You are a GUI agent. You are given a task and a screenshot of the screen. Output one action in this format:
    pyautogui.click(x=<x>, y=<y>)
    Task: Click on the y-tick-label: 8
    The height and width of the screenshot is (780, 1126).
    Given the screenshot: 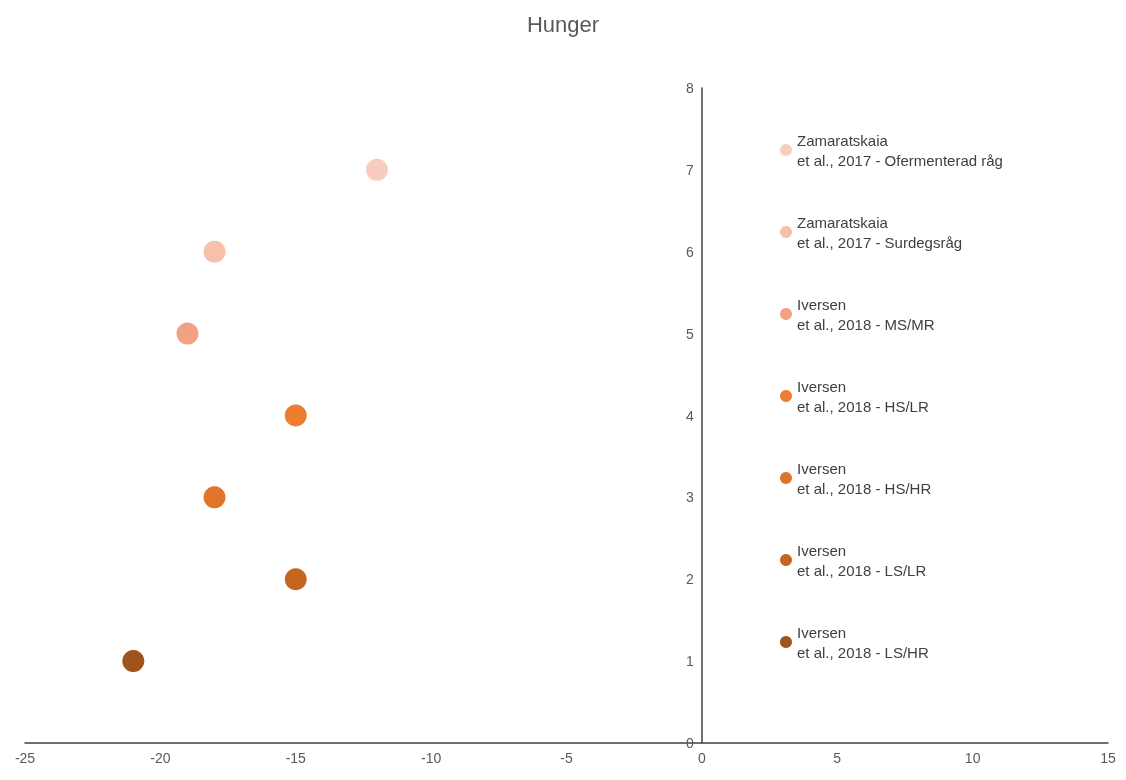 What is the action you would take?
    pyautogui.click(x=690, y=88)
    